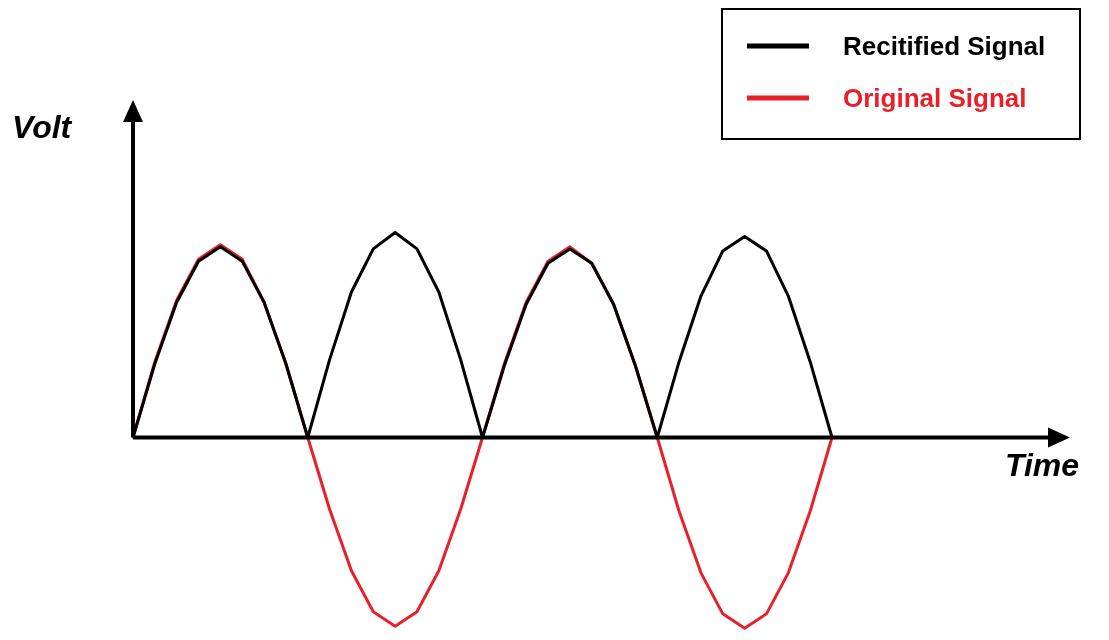  I want to click on legend-label: Recitified Signal, so click(944, 46).